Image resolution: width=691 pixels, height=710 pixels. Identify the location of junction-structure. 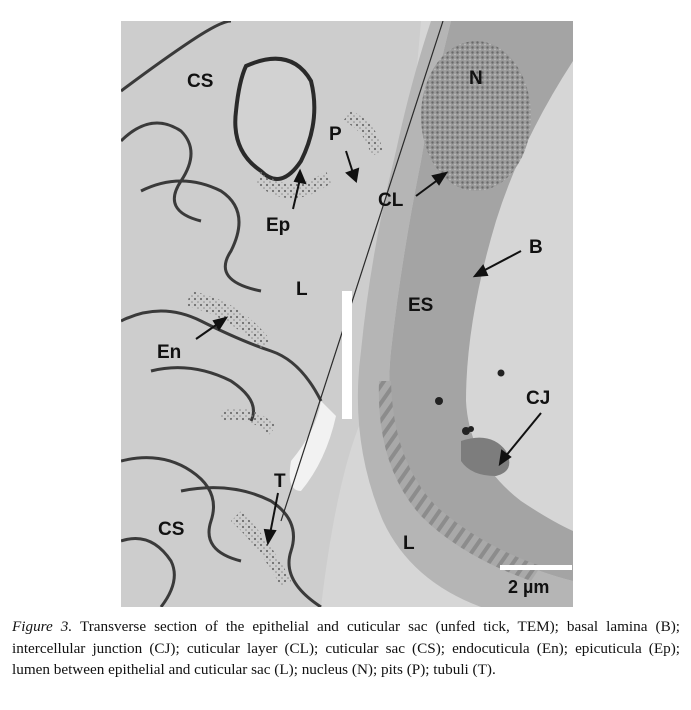
(485, 456).